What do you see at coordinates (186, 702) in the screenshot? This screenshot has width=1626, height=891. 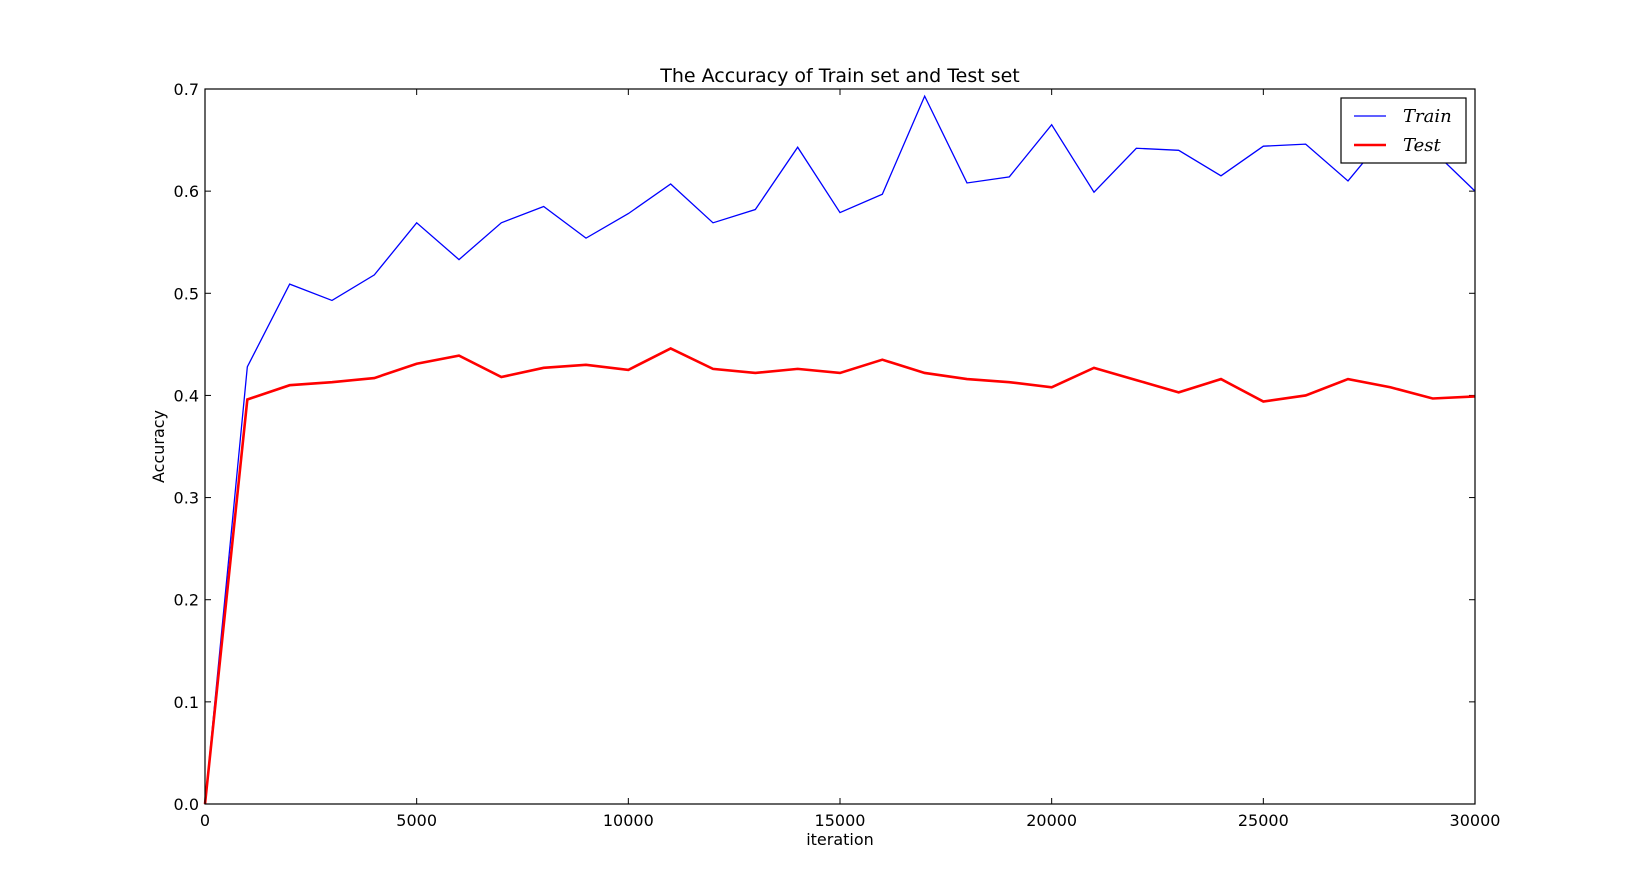 I see `y-tick-label: 0.1` at bounding box center [186, 702].